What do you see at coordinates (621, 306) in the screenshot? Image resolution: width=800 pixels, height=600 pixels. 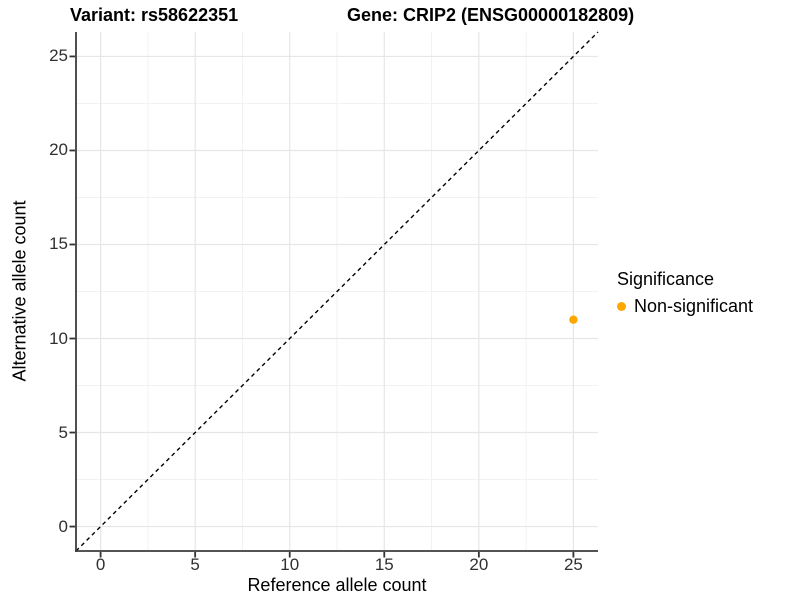 I see `legend-marker-icon` at bounding box center [621, 306].